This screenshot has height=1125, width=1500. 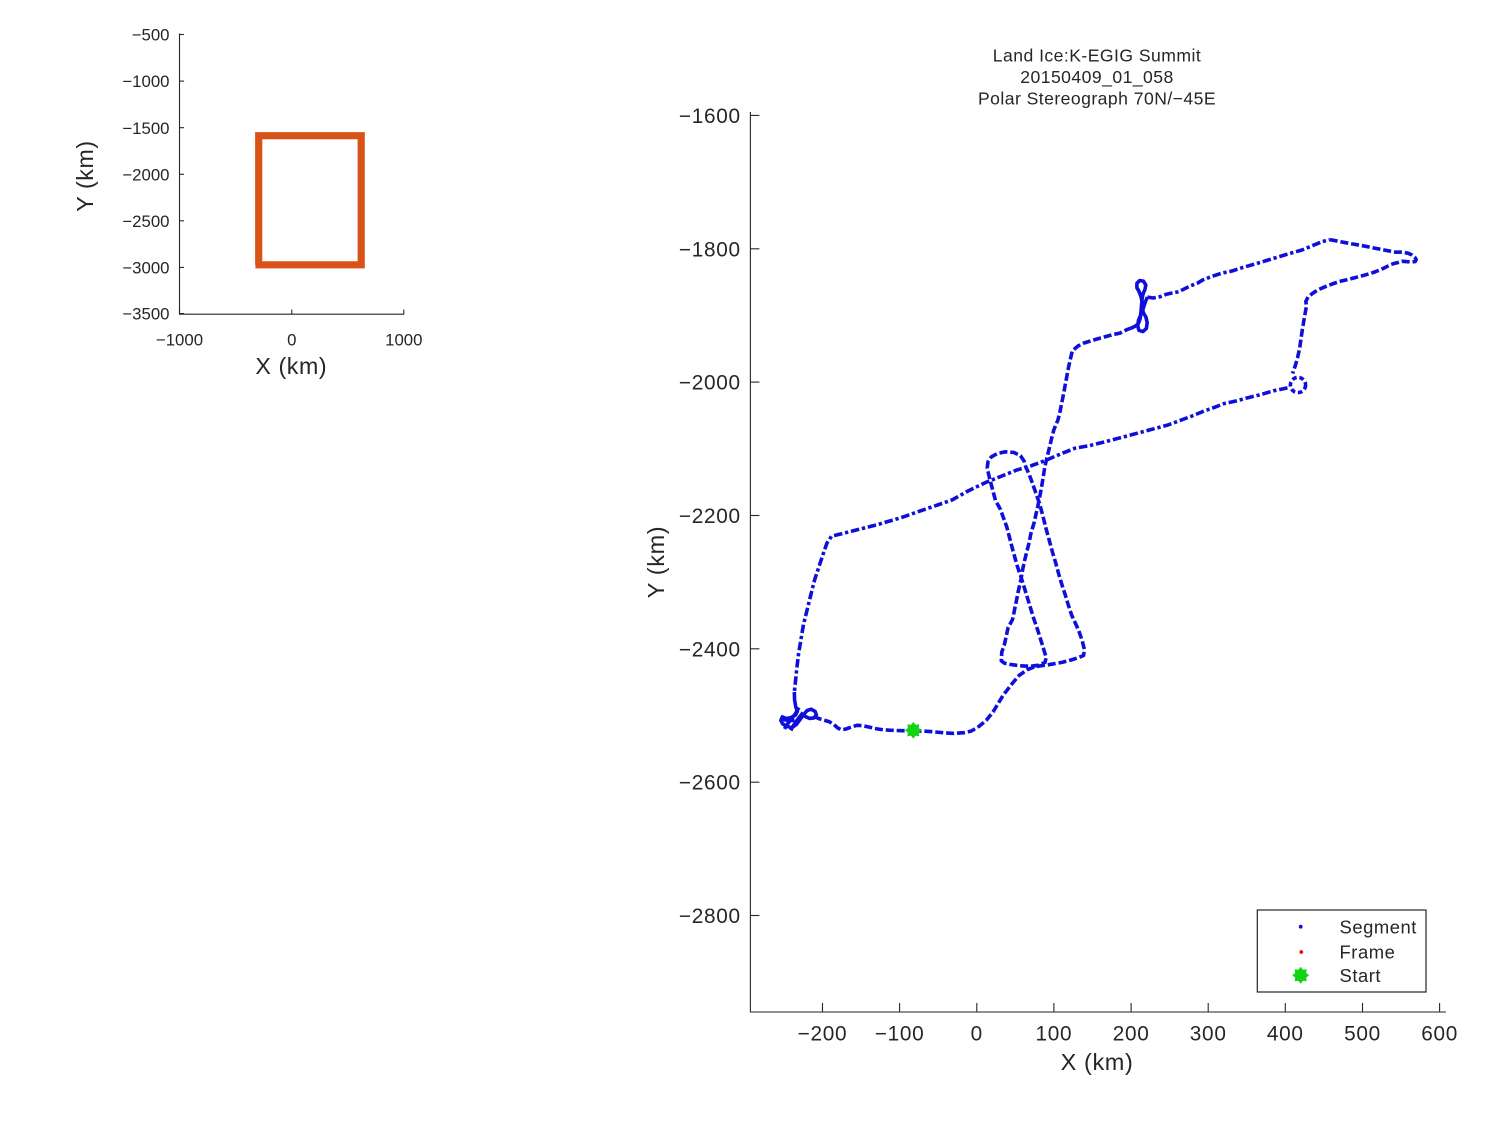 What do you see at coordinates (710, 249) in the screenshot?
I see `svg-text: −1800` at bounding box center [710, 249].